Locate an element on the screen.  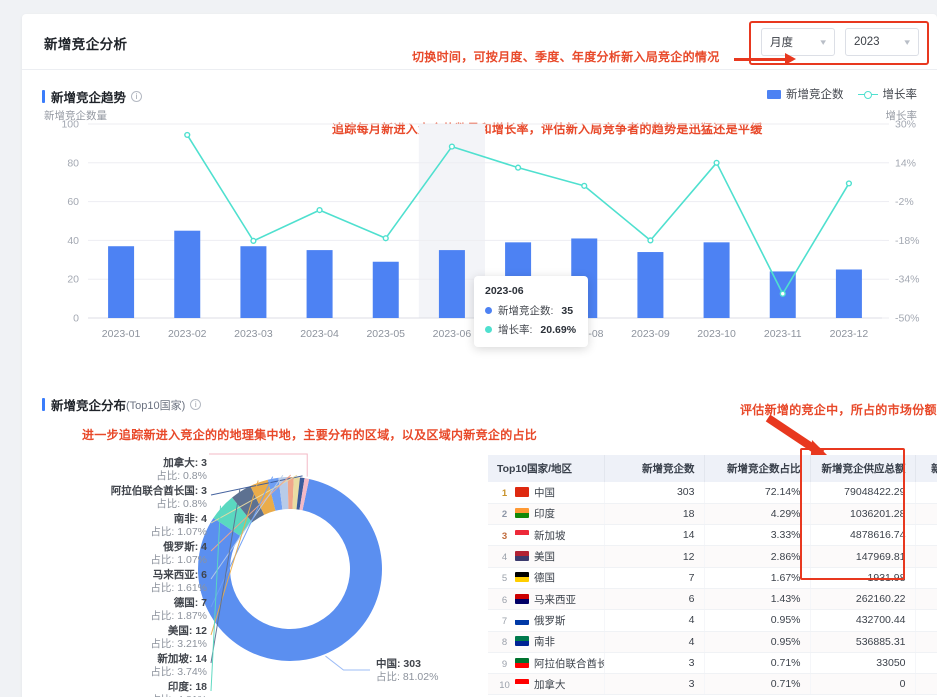
table-row: 7 俄罗斯 4 0.95% 432700.44 is located at coordinates (712, 620).